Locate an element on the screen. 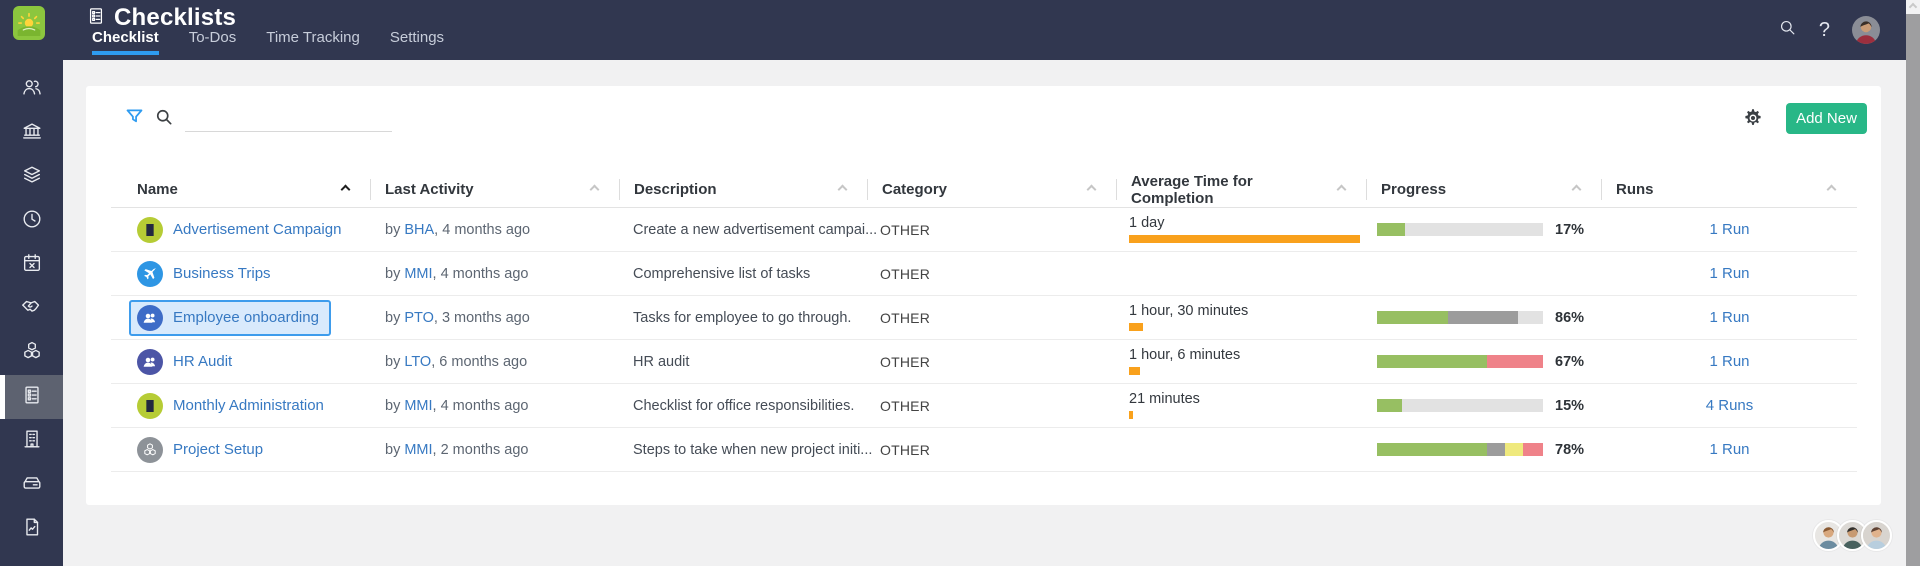 Image resolution: width=1920 pixels, height=566 pixels. checklist-name-cell: HR Audit is located at coordinates (186, 362).